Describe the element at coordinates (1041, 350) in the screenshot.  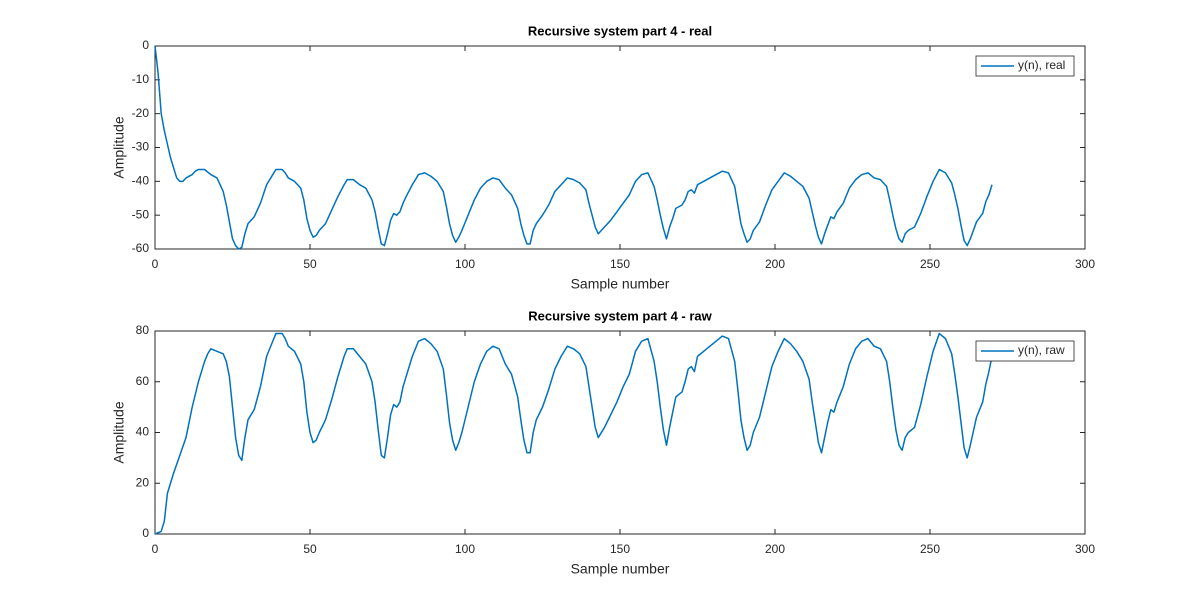
I see `legend-label: y(n), raw` at that location.